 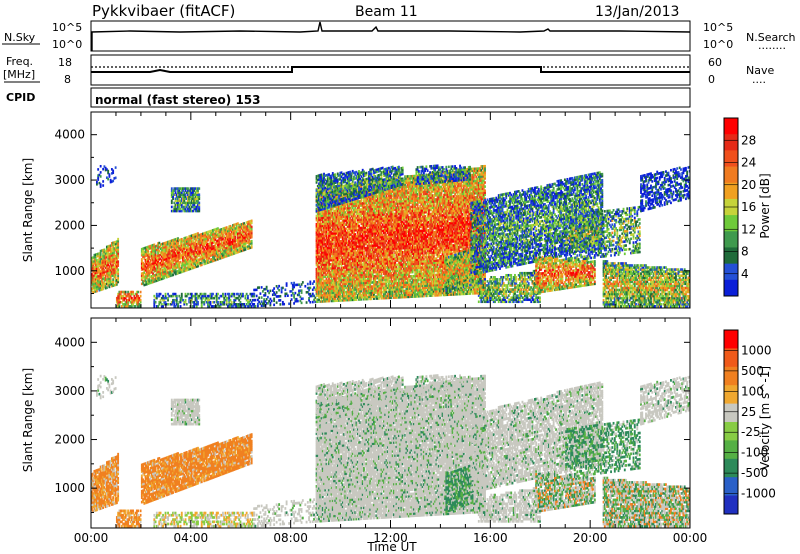 I want to click on nsky-label: N.Sky, so click(x=20, y=37).